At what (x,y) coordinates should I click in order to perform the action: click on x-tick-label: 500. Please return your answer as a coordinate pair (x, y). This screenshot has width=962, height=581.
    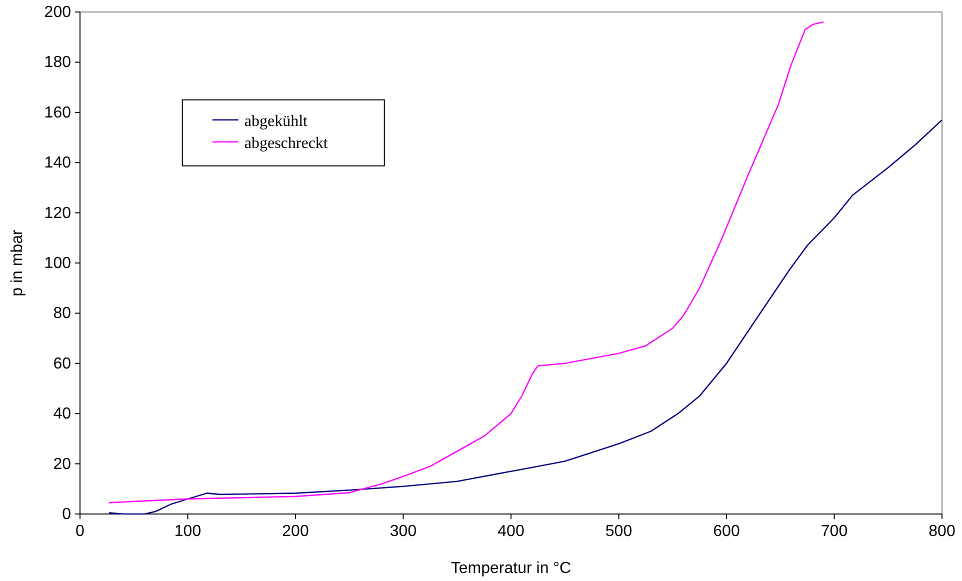
    Looking at the image, I should click on (618, 531).